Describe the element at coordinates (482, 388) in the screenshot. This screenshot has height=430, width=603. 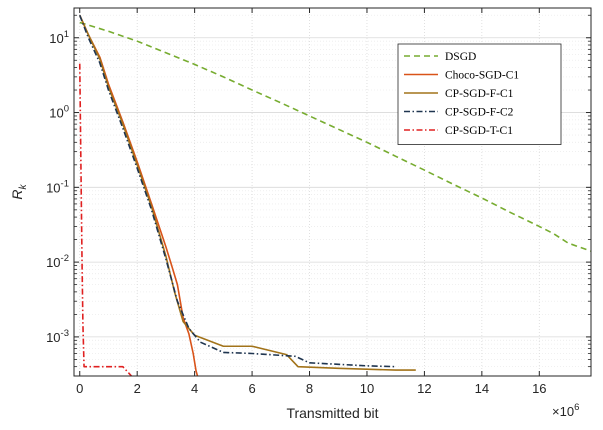
I see `x-tick-label: 14` at that location.